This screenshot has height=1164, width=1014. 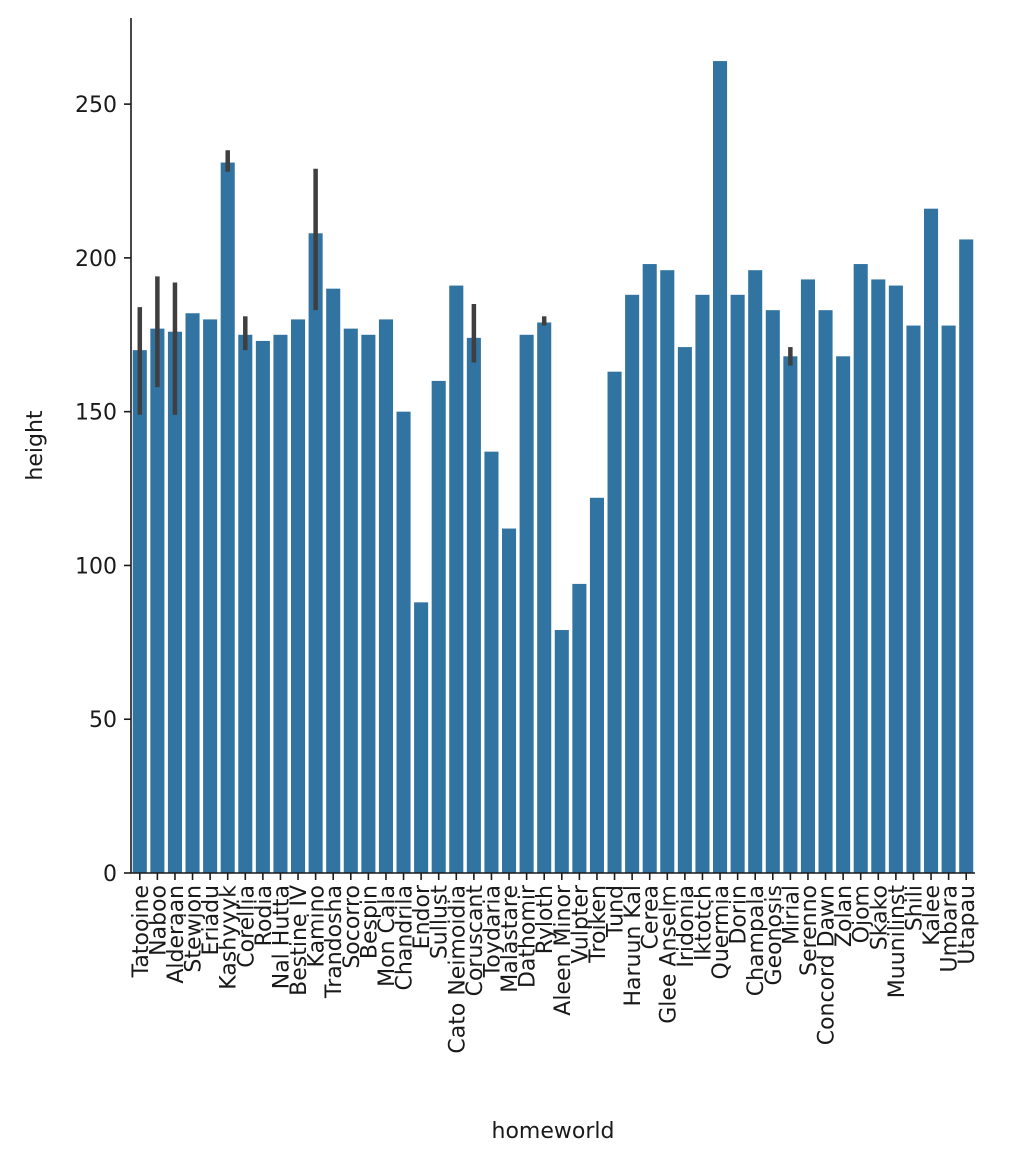 I want to click on x-tick-label: Bespin, so click(x=369, y=922).